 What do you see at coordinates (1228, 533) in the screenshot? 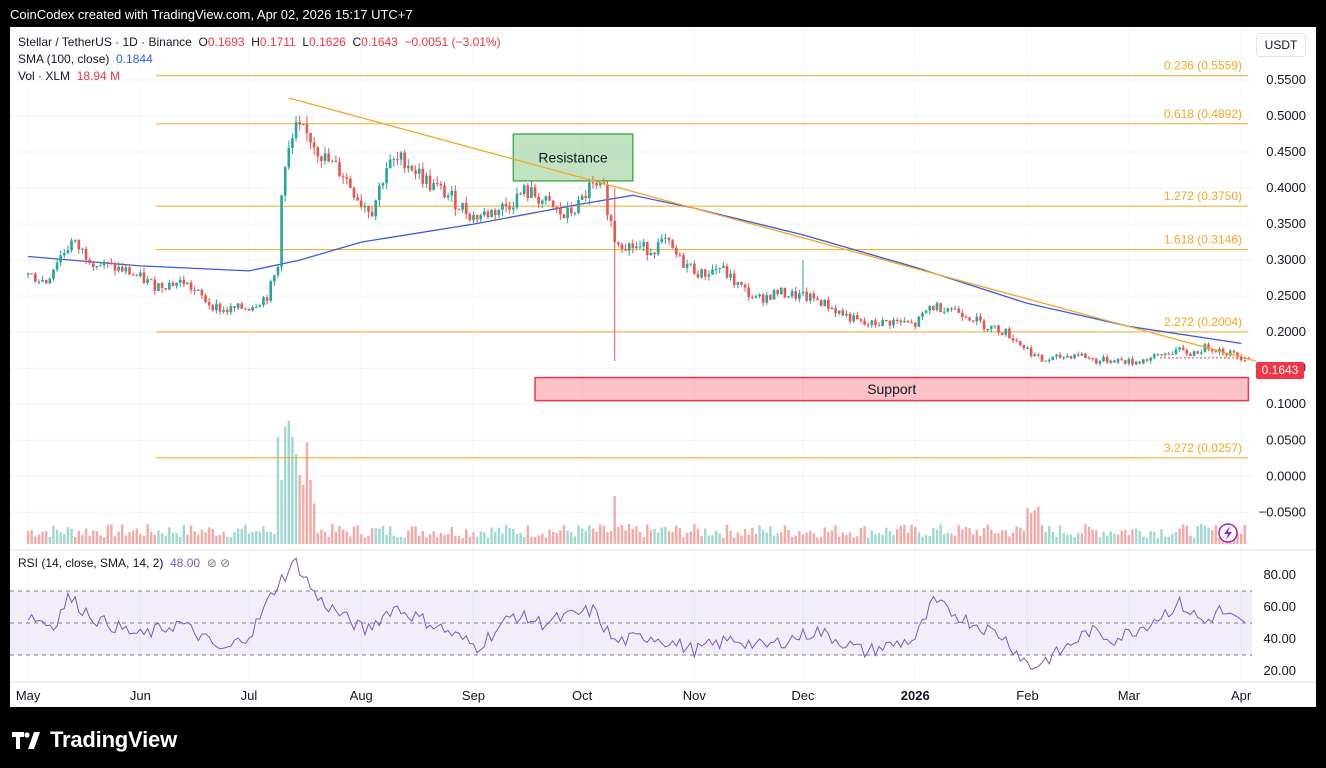
I see `flash-icon` at bounding box center [1228, 533].